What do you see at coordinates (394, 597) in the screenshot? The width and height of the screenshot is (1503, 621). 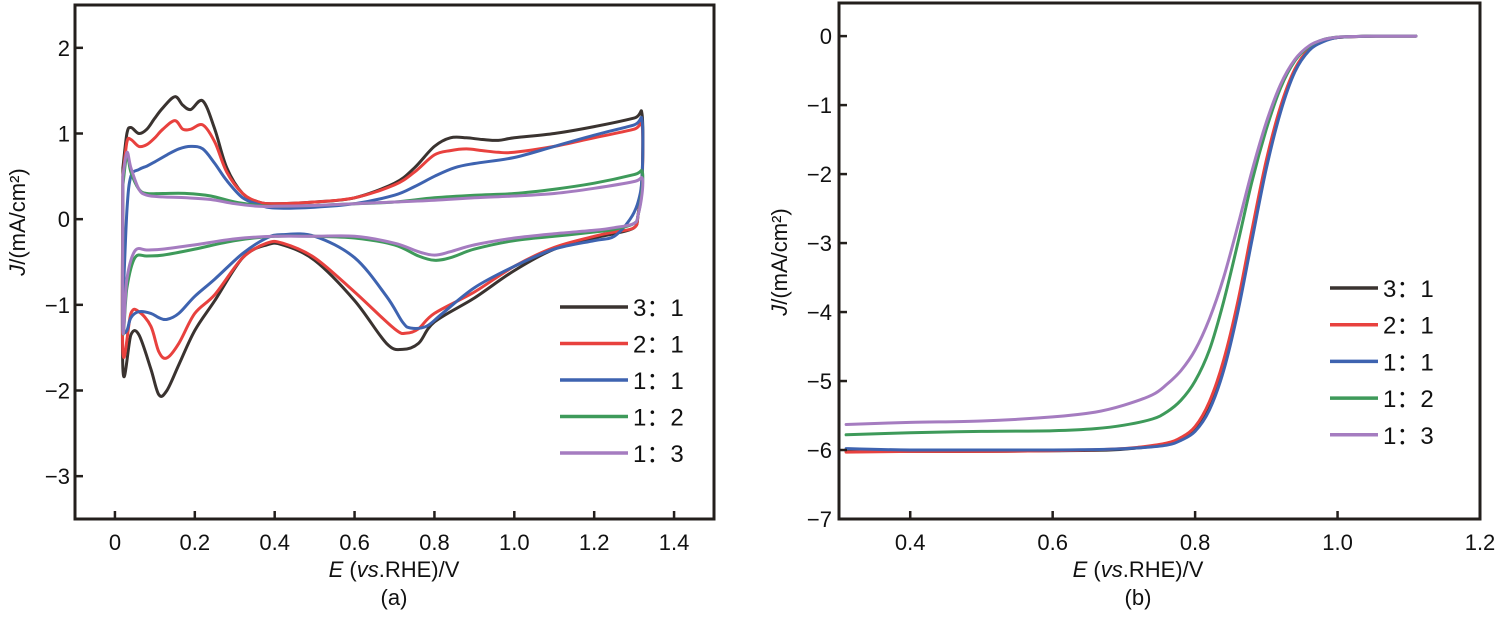 I see `panel-a-label: (a)` at bounding box center [394, 597].